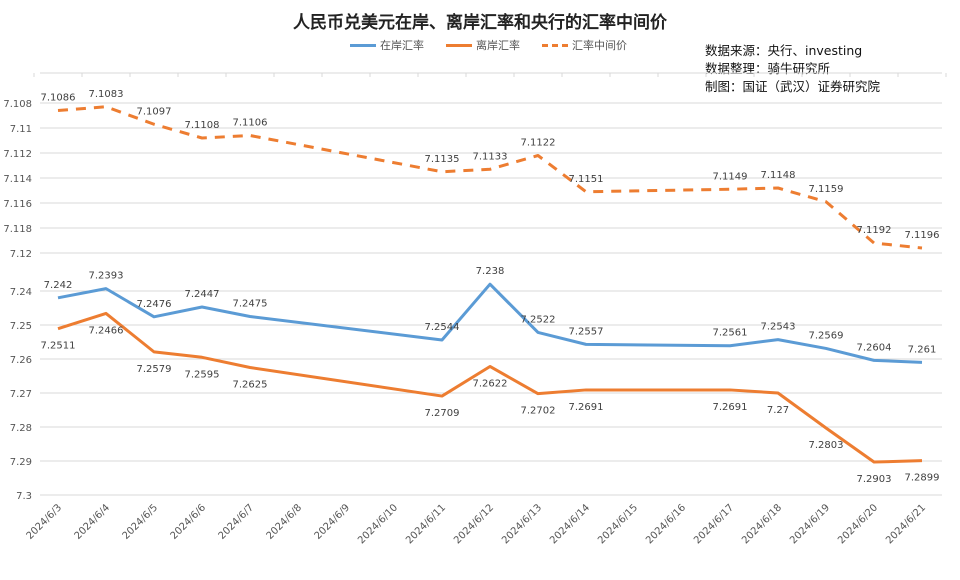 The height and width of the screenshot is (580, 960). What do you see at coordinates (21, 292) in the screenshot?
I see `y-tick-label: 7.24` at bounding box center [21, 292].